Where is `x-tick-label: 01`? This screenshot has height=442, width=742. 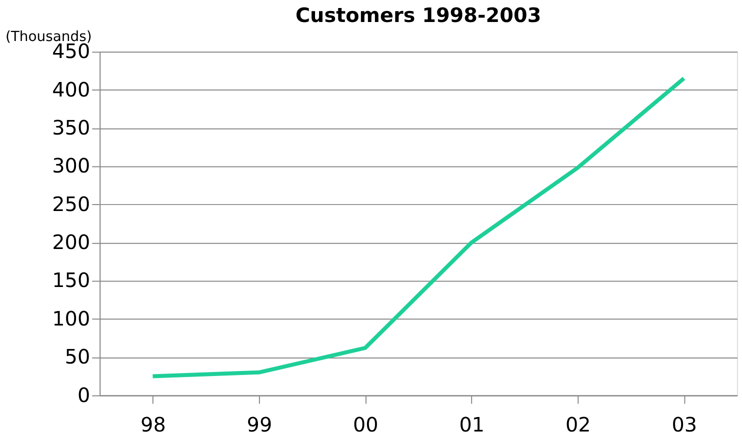
x-tick-label: 01 is located at coordinates (472, 425).